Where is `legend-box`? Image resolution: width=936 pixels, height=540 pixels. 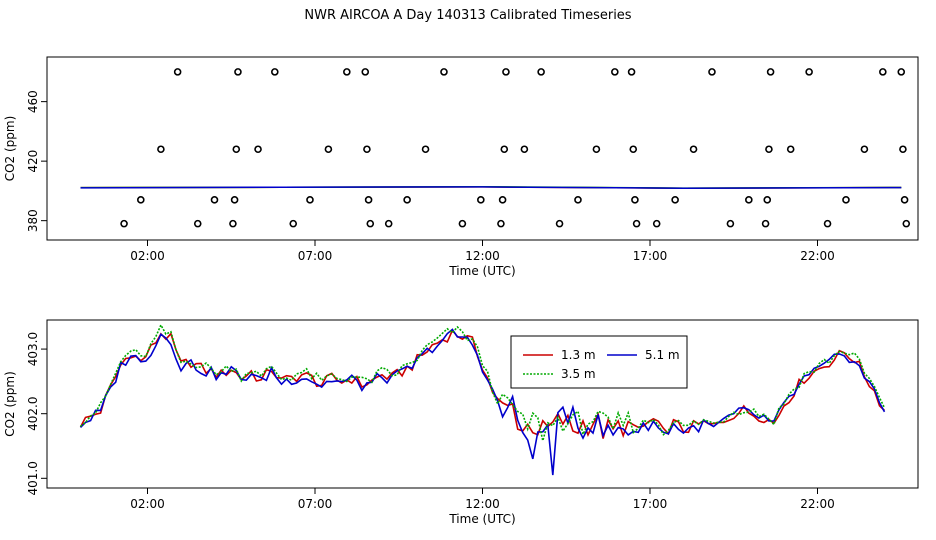 legend-box is located at coordinates (599, 362).